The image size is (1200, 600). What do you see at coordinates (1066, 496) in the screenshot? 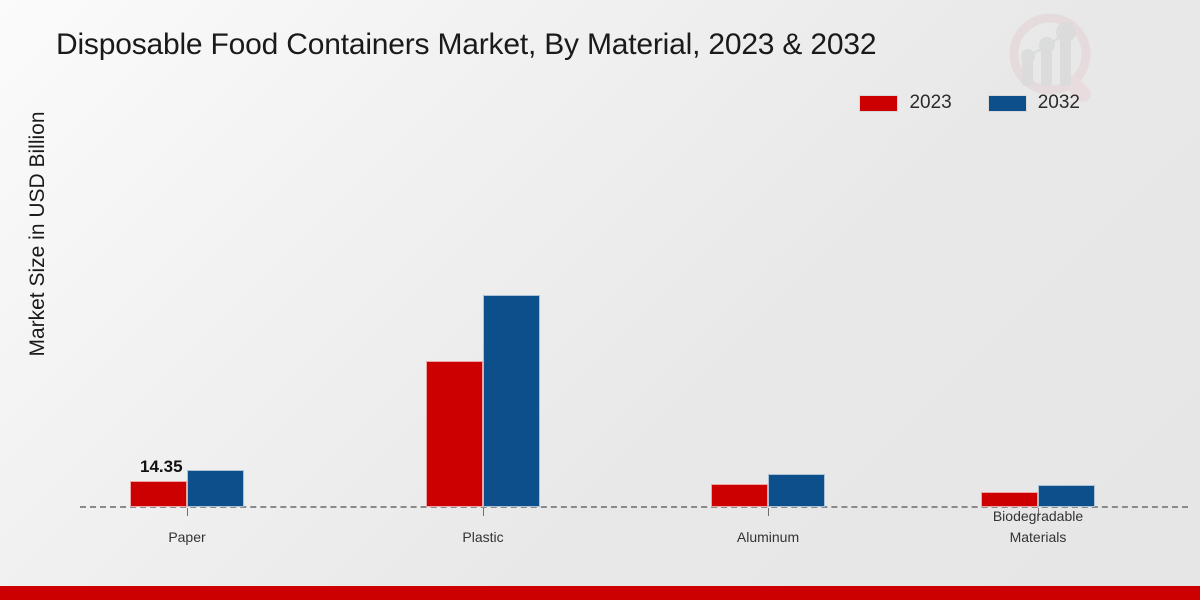
I see `bar-biodegradable-materials-2032` at bounding box center [1066, 496].